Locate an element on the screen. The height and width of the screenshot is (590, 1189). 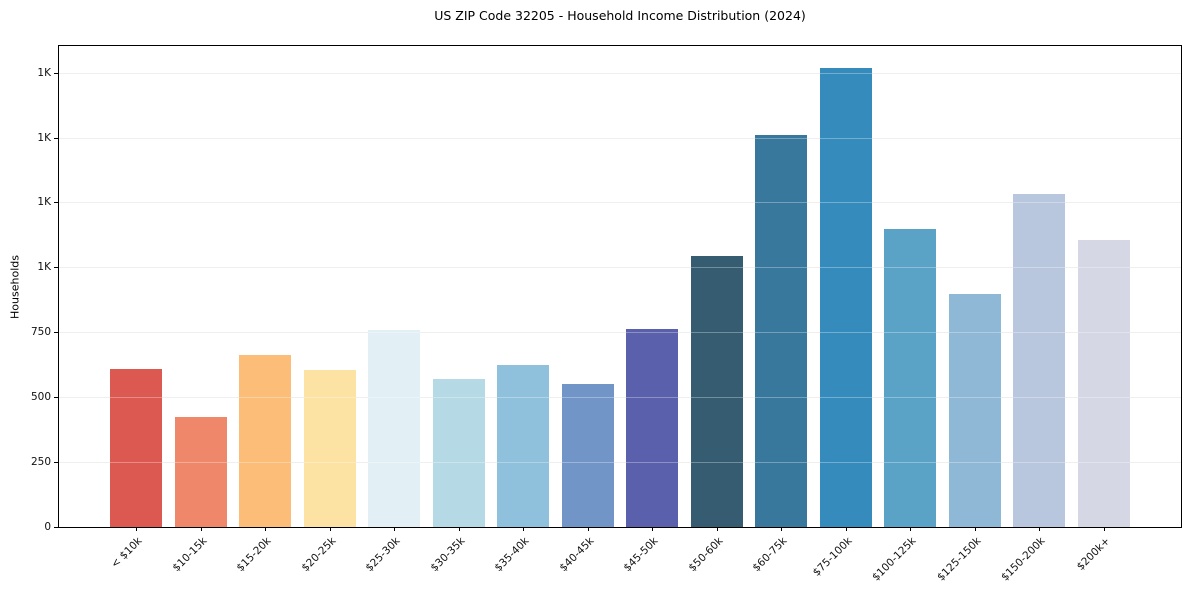
x-slot-6: $35-40k is located at coordinates (523, 558).